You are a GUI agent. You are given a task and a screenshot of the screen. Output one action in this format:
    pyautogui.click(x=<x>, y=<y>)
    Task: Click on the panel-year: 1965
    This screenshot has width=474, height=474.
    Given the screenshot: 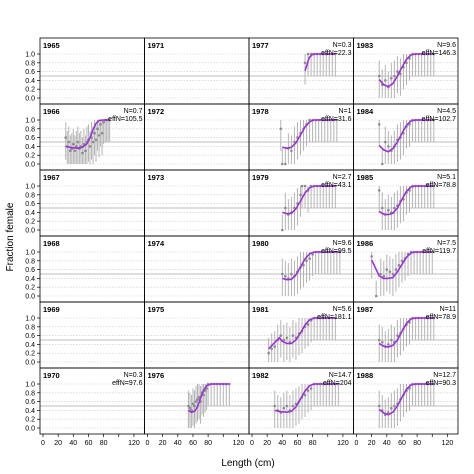 What is the action you would take?
    pyautogui.click(x=51, y=45)
    